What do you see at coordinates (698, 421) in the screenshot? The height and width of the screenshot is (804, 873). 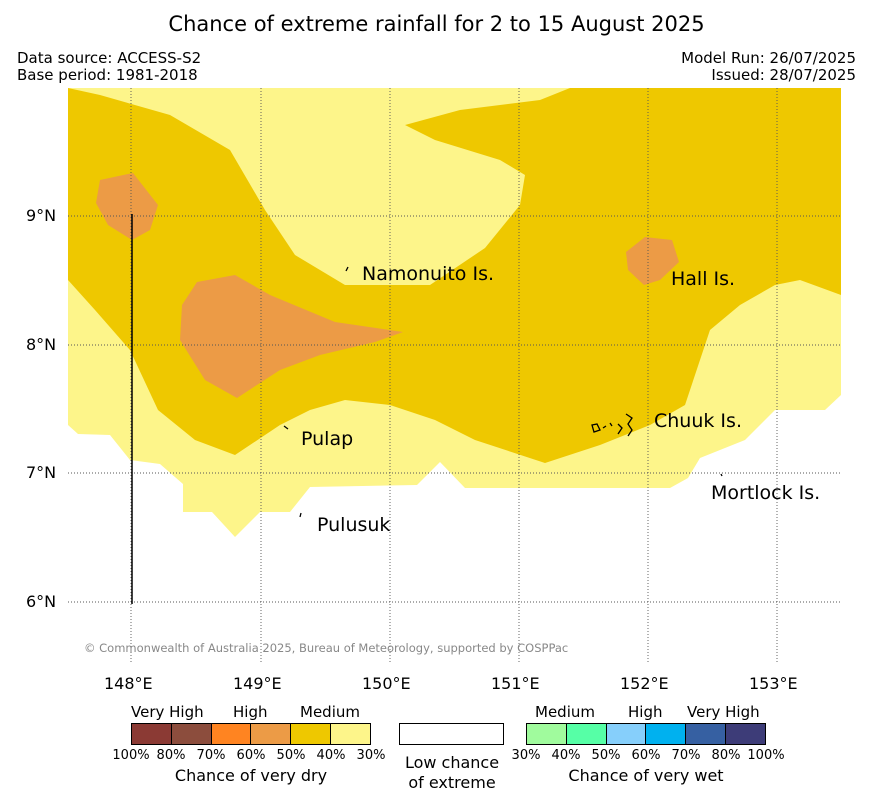 I see `place-chuuk: Chuuk Is.` at bounding box center [698, 421].